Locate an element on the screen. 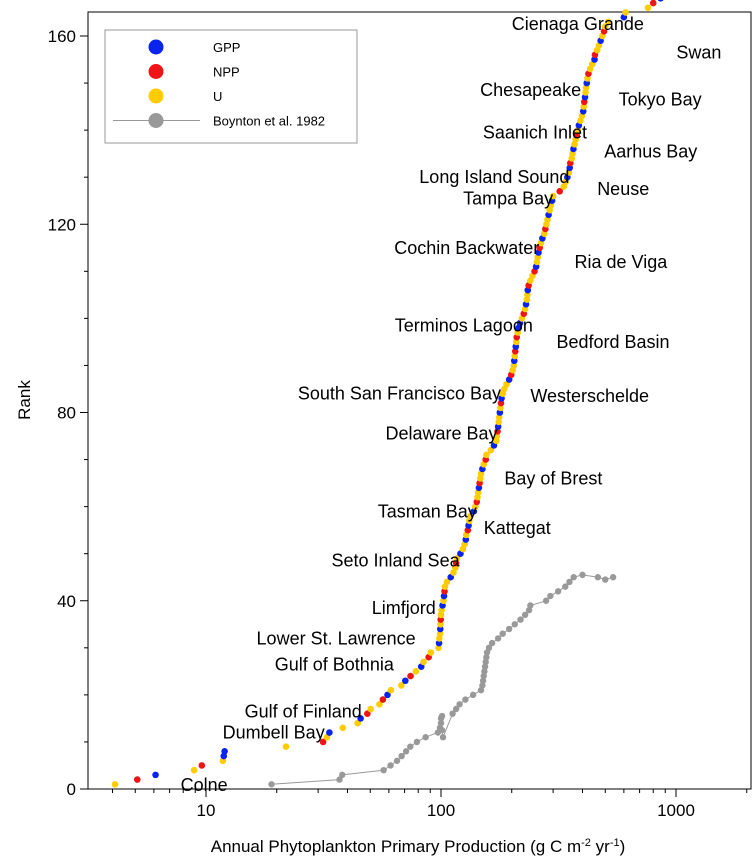 The height and width of the screenshot is (860, 755). boynton-series is located at coordinates (442, 679).